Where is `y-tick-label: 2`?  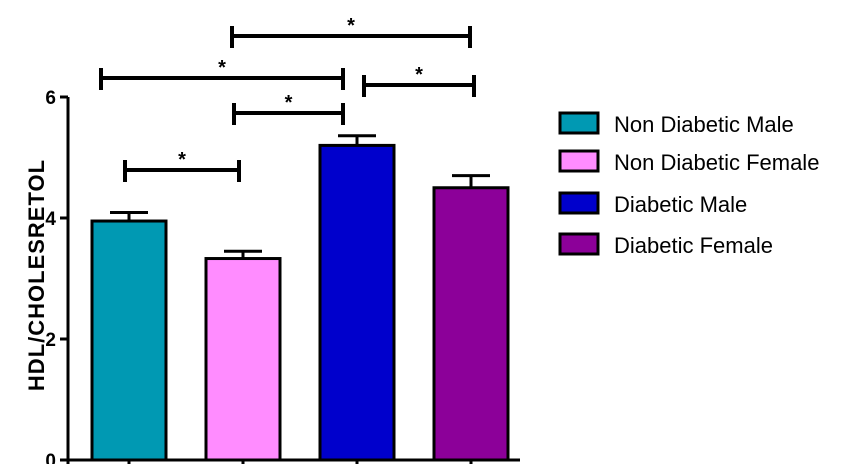 y-tick-label: 2 is located at coordinates (50, 340).